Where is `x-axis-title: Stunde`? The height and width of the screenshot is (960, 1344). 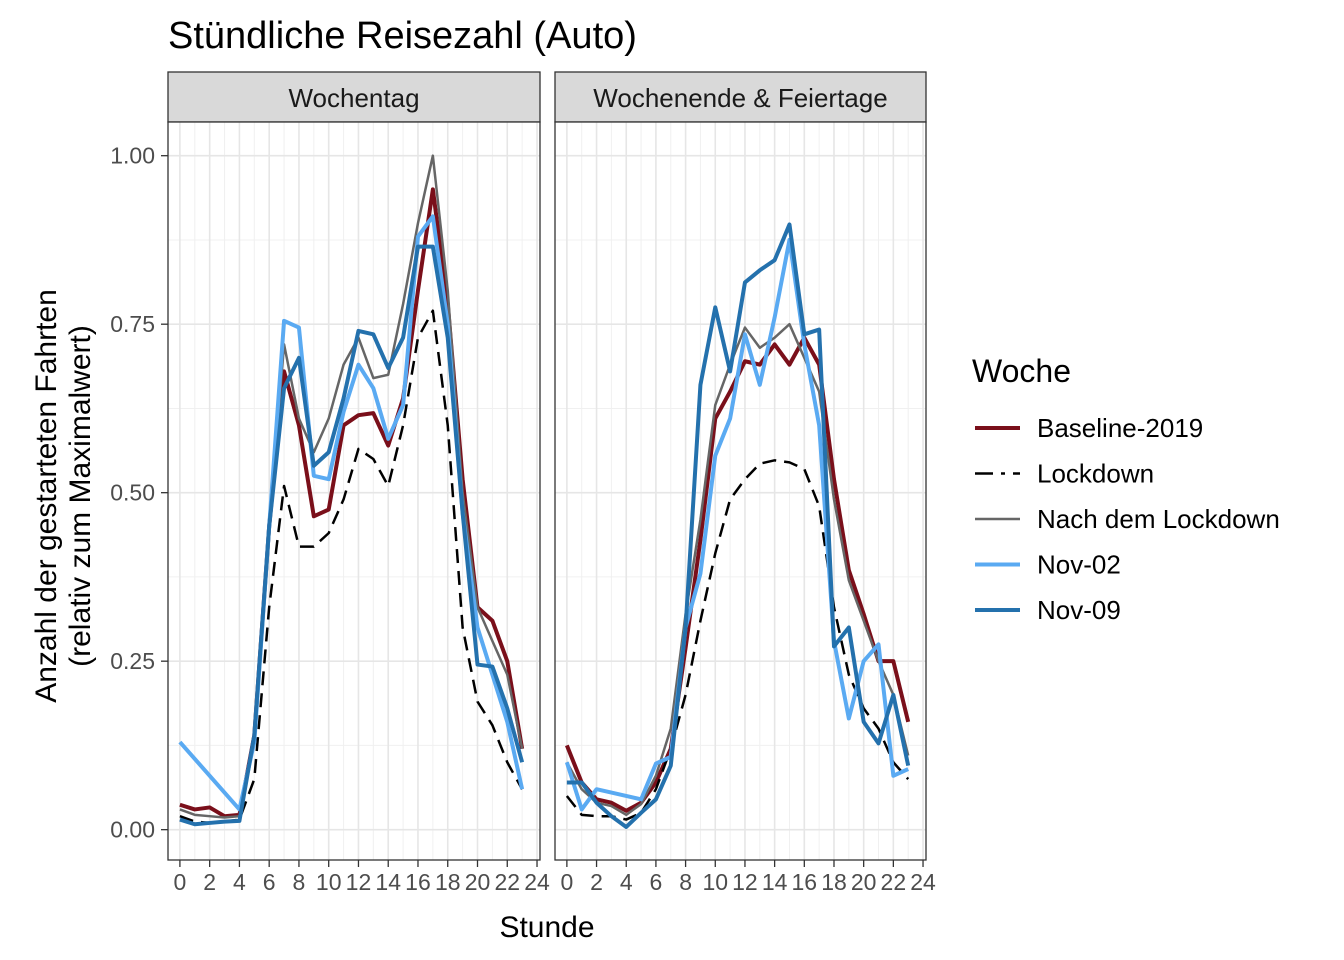
x-axis-title: Stunde is located at coordinates (546, 927).